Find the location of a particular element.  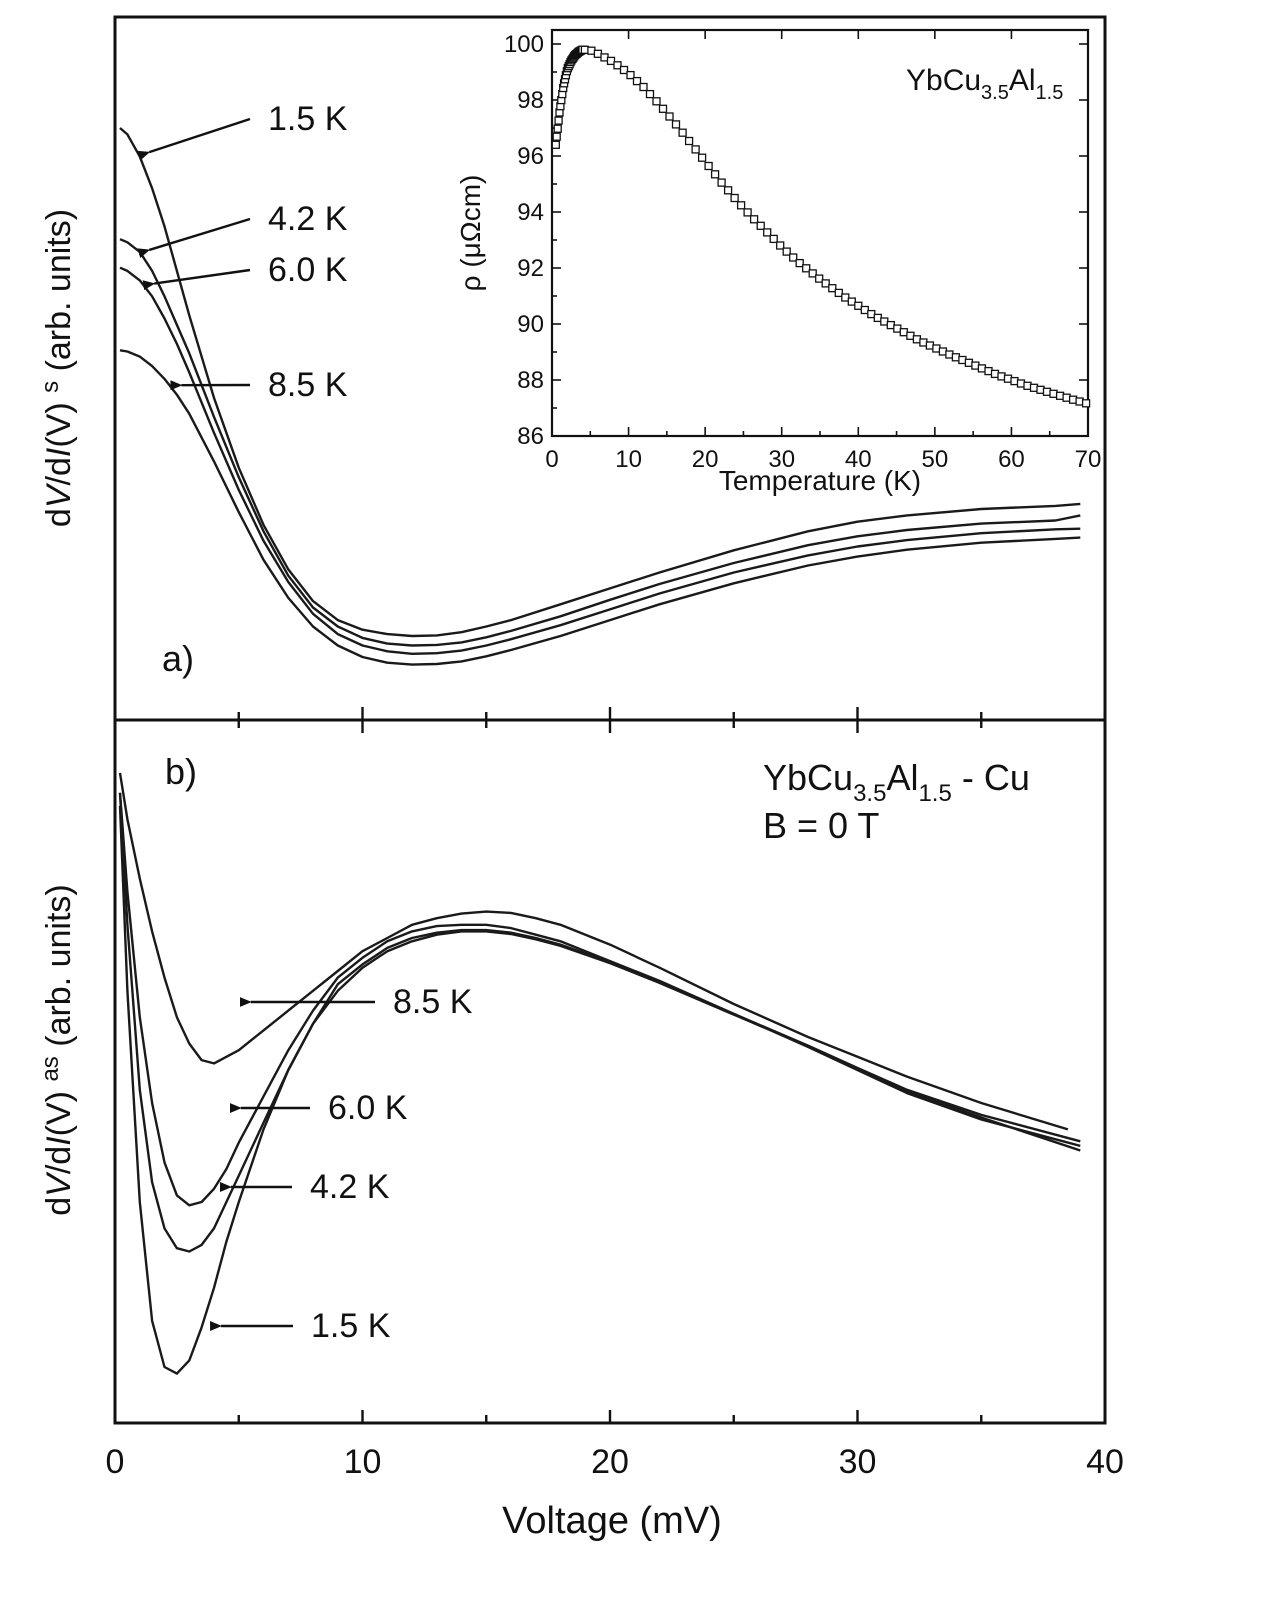

x-tick-label-40: 40 is located at coordinates (1105, 1462).